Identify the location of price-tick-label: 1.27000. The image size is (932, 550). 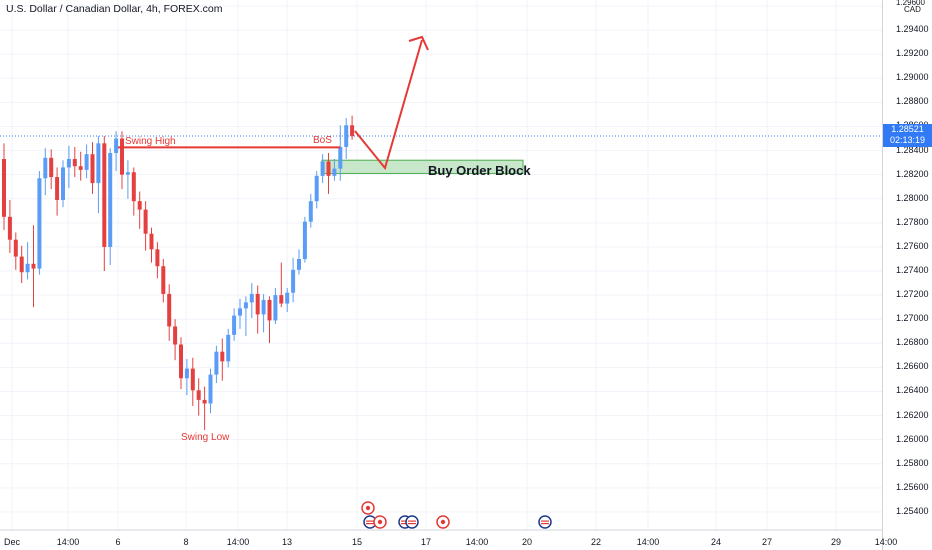
(912, 318).